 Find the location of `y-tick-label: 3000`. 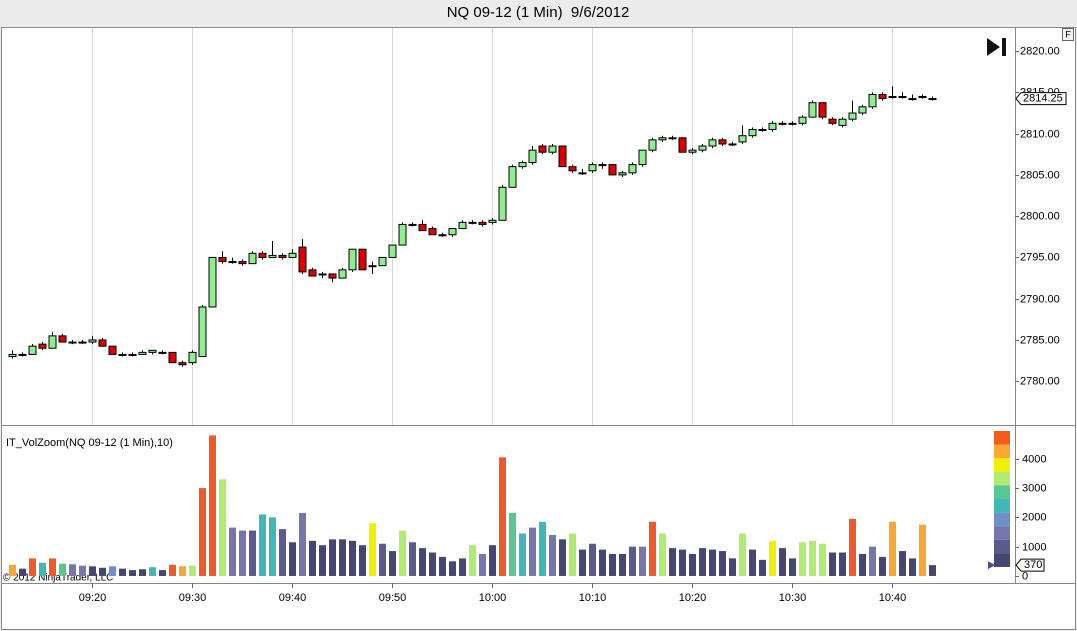

y-tick-label: 3000 is located at coordinates (1034, 488).